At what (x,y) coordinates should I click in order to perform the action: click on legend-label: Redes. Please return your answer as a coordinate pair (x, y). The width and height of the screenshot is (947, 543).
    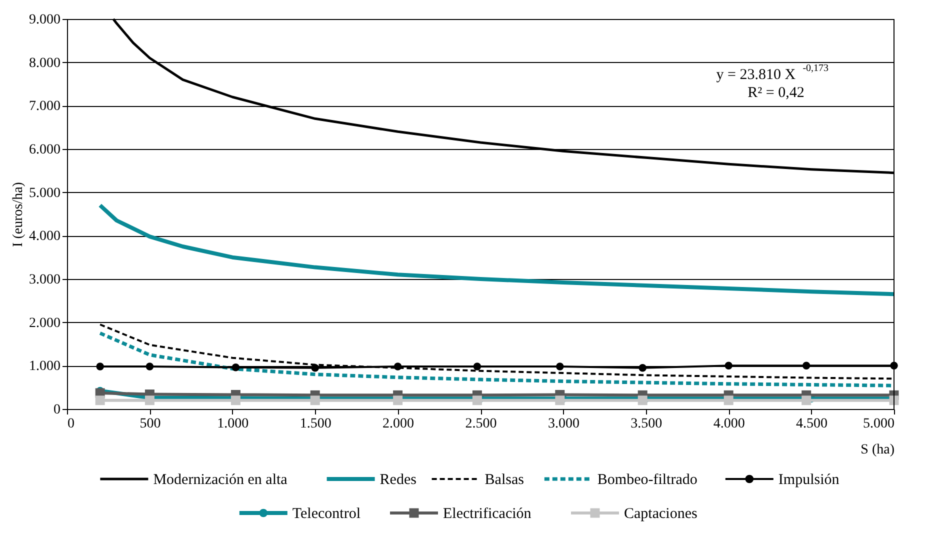
    Looking at the image, I should click on (398, 480).